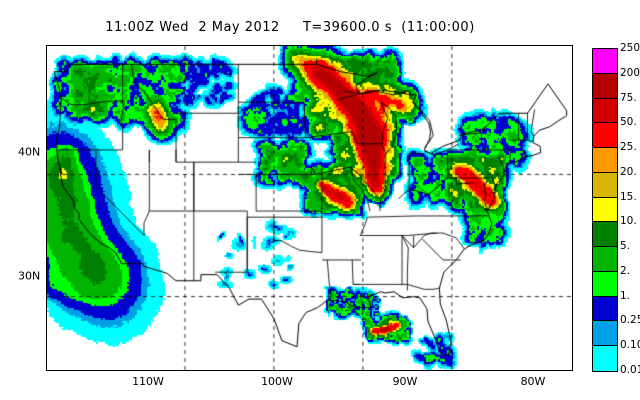 This screenshot has width=640, height=400. What do you see at coordinates (628, 221) in the screenshot?
I see `colorbar-tick-10.: 10.` at bounding box center [628, 221].